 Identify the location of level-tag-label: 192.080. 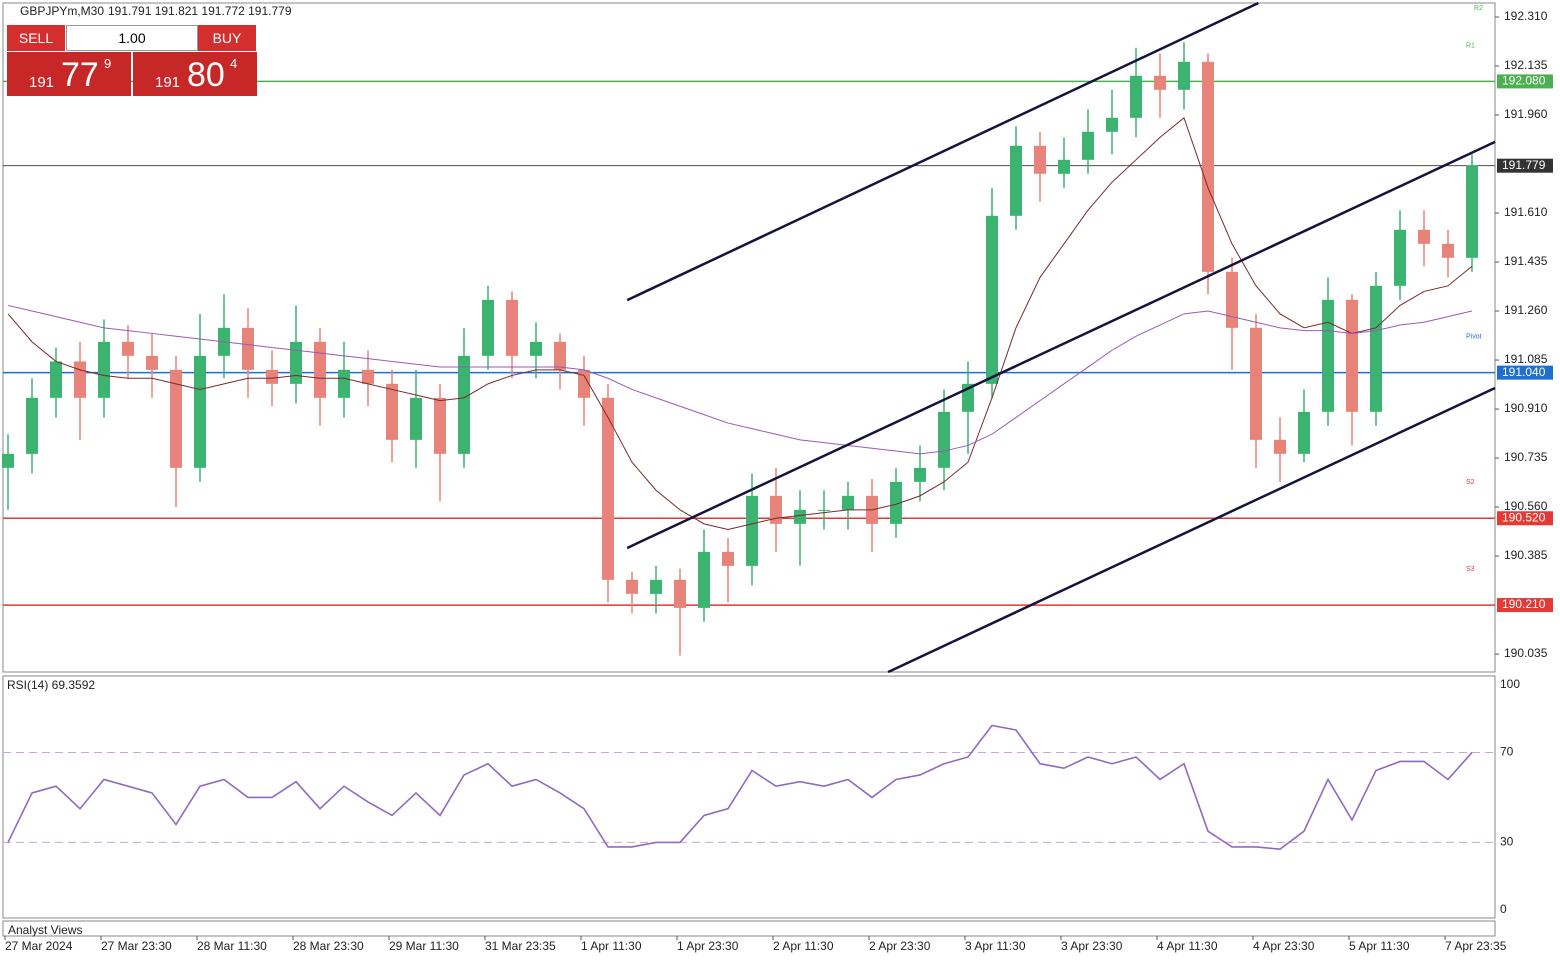
(1524, 81).